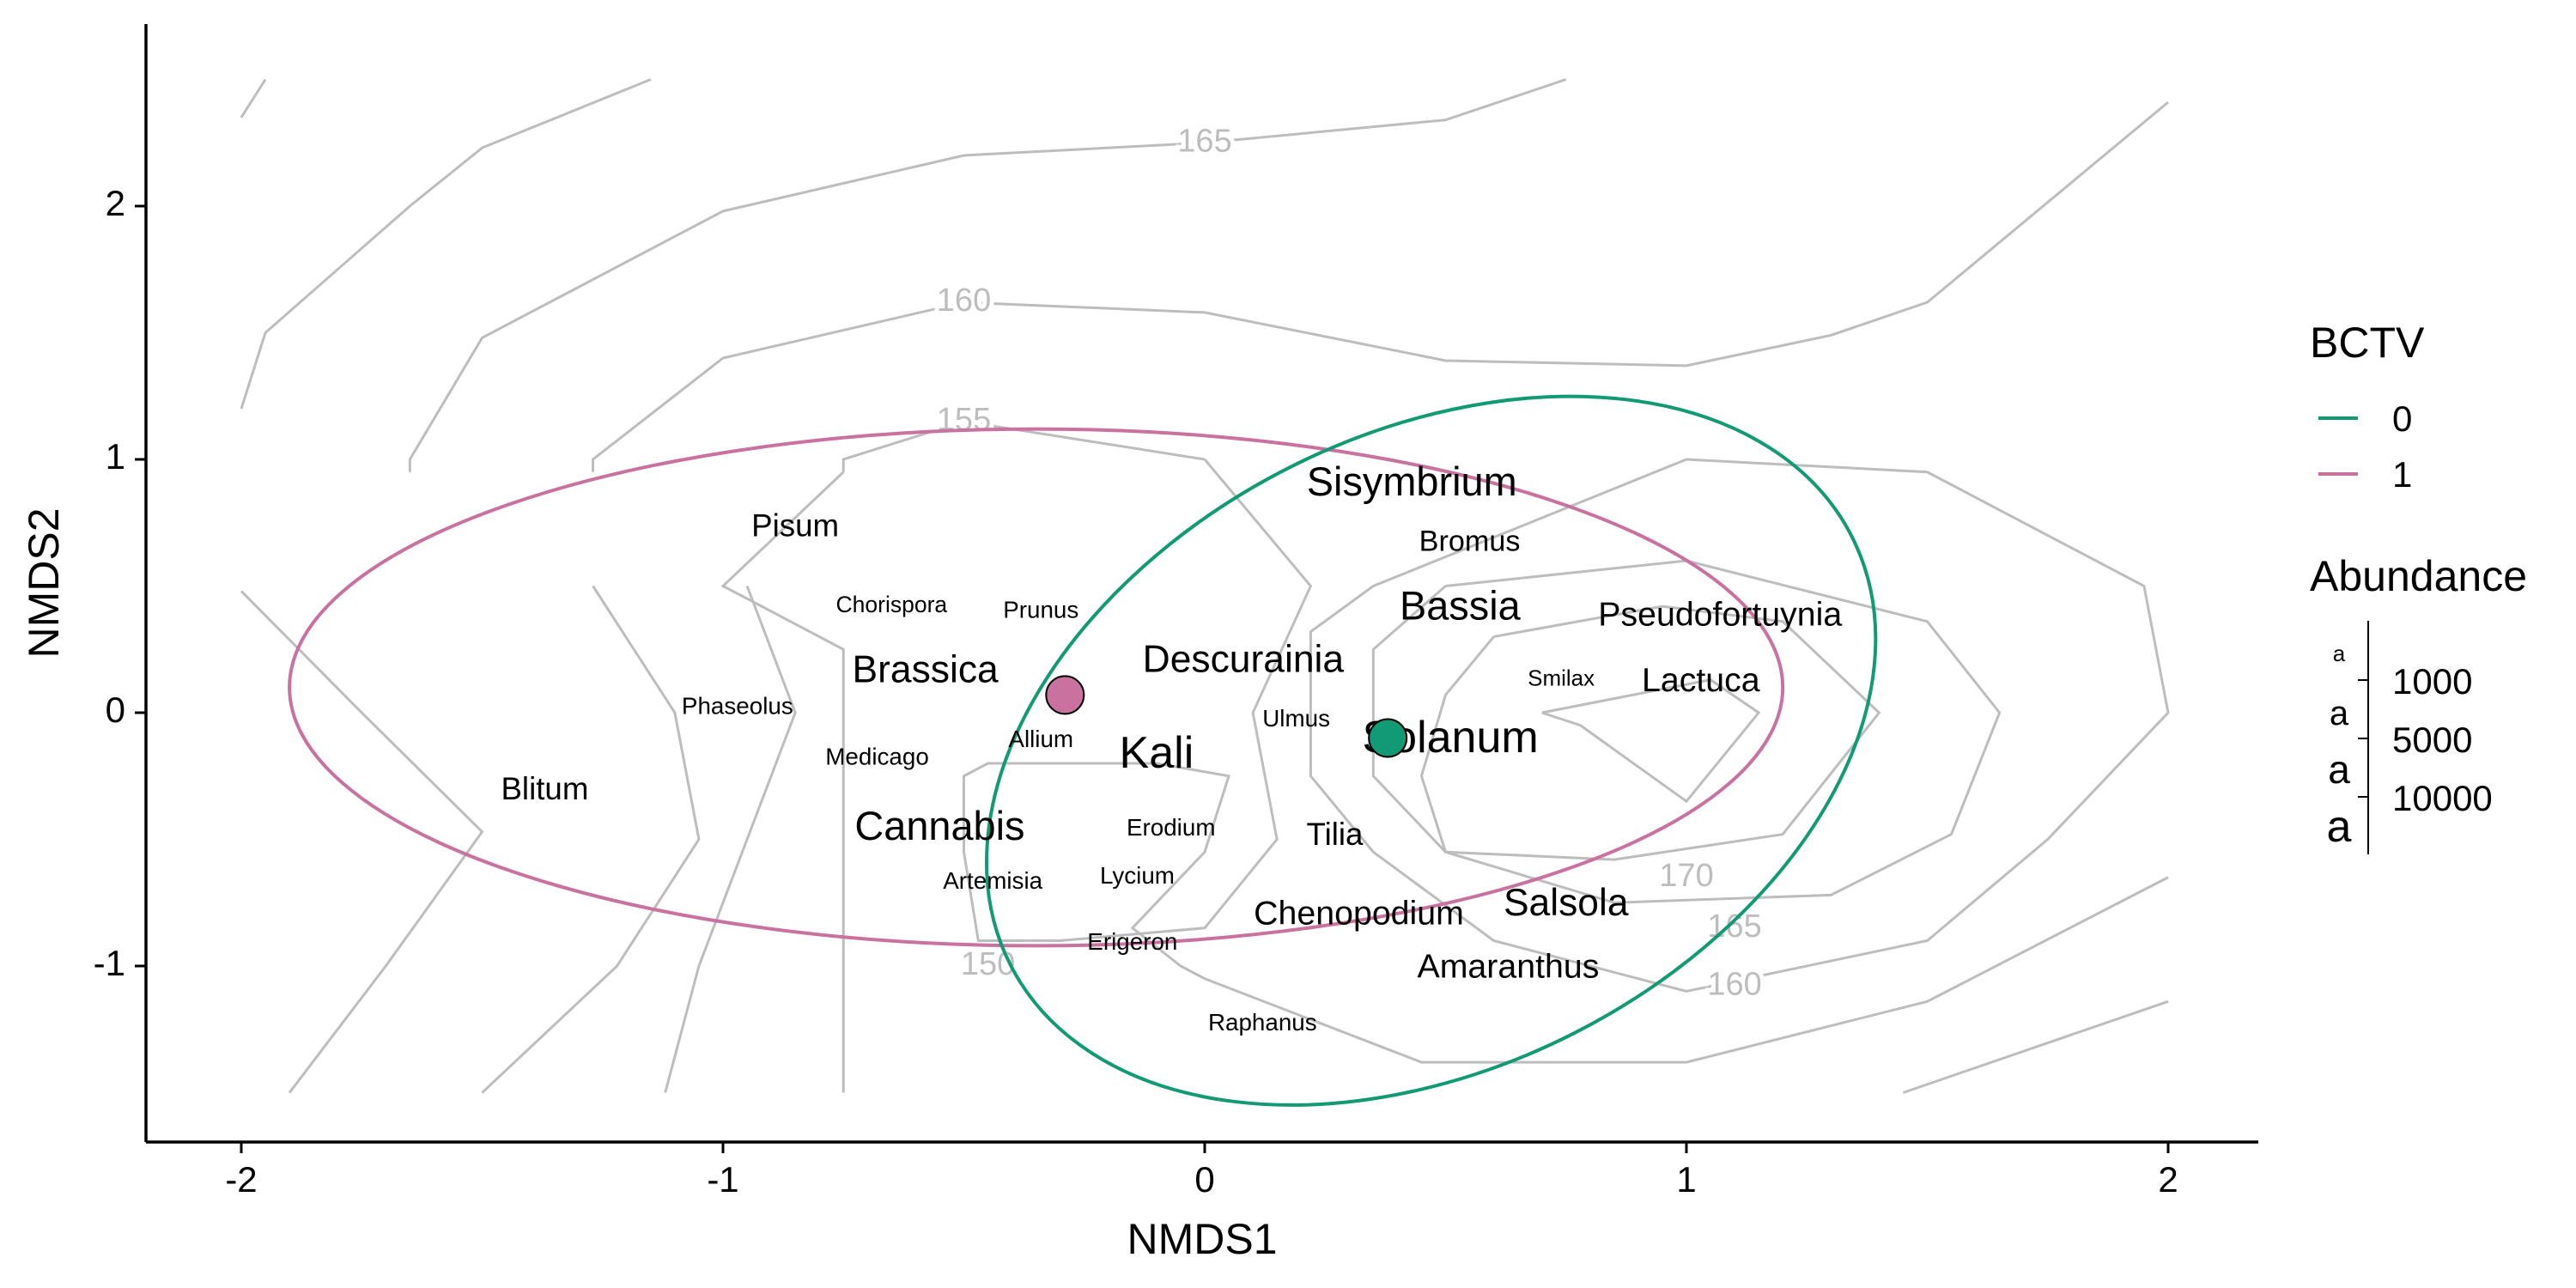 The image size is (2576, 1288). Describe the element at coordinates (2419, 576) in the screenshot. I see `legend-size-title: Abundance` at that location.